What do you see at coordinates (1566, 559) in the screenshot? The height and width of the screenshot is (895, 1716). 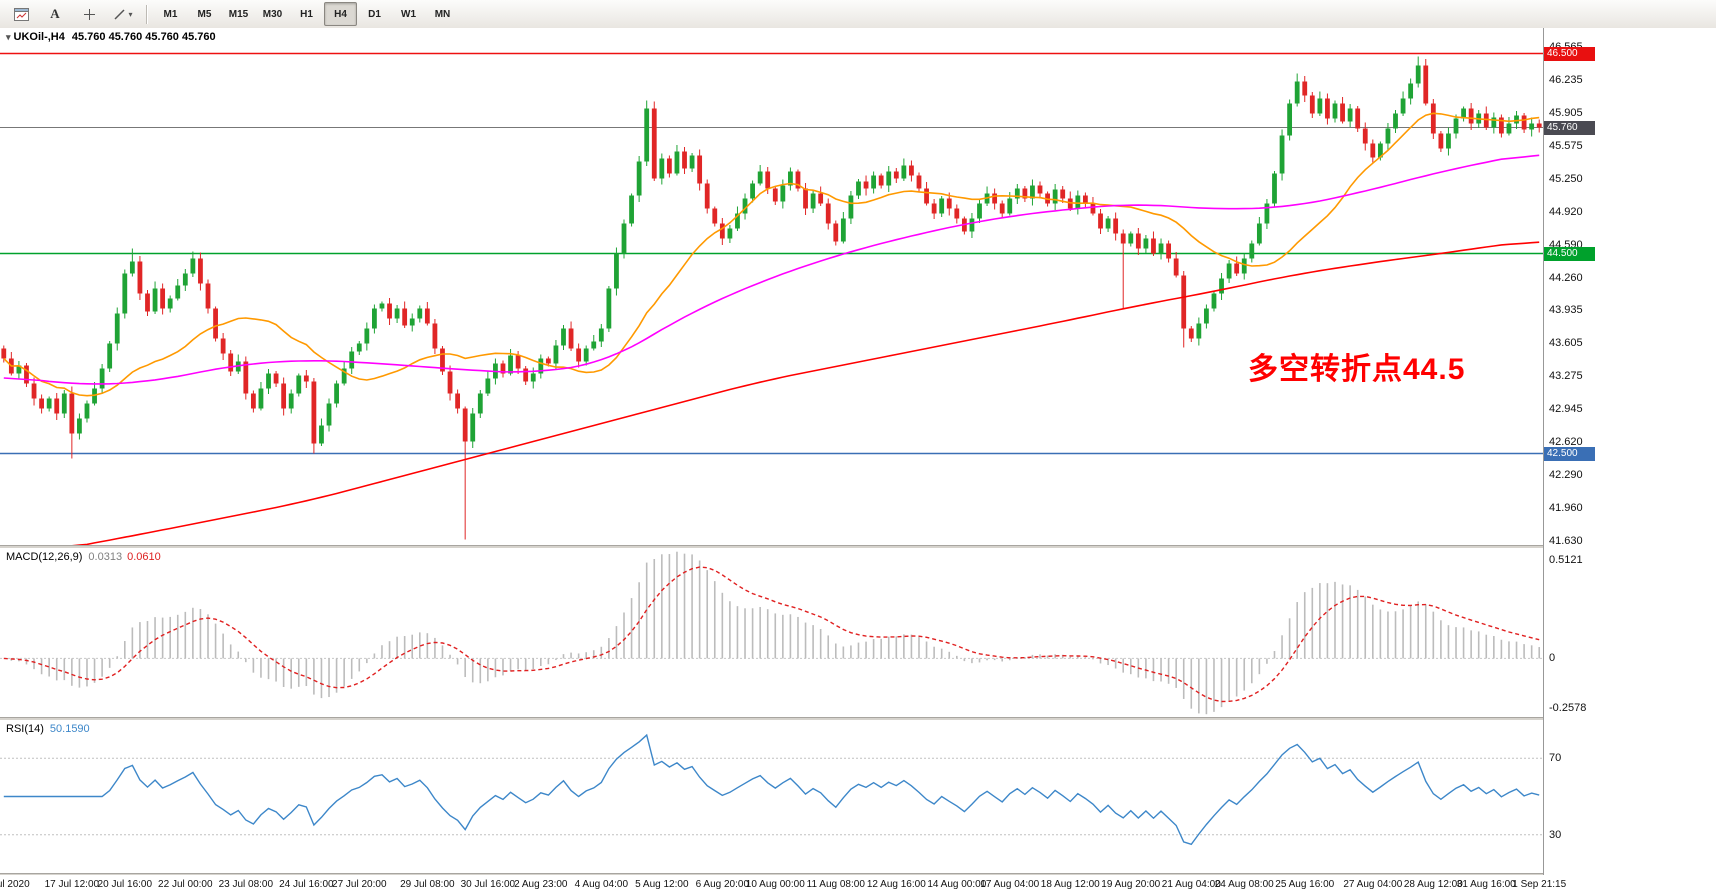 I see `macd-axis-label: 0.5121` at bounding box center [1566, 559].